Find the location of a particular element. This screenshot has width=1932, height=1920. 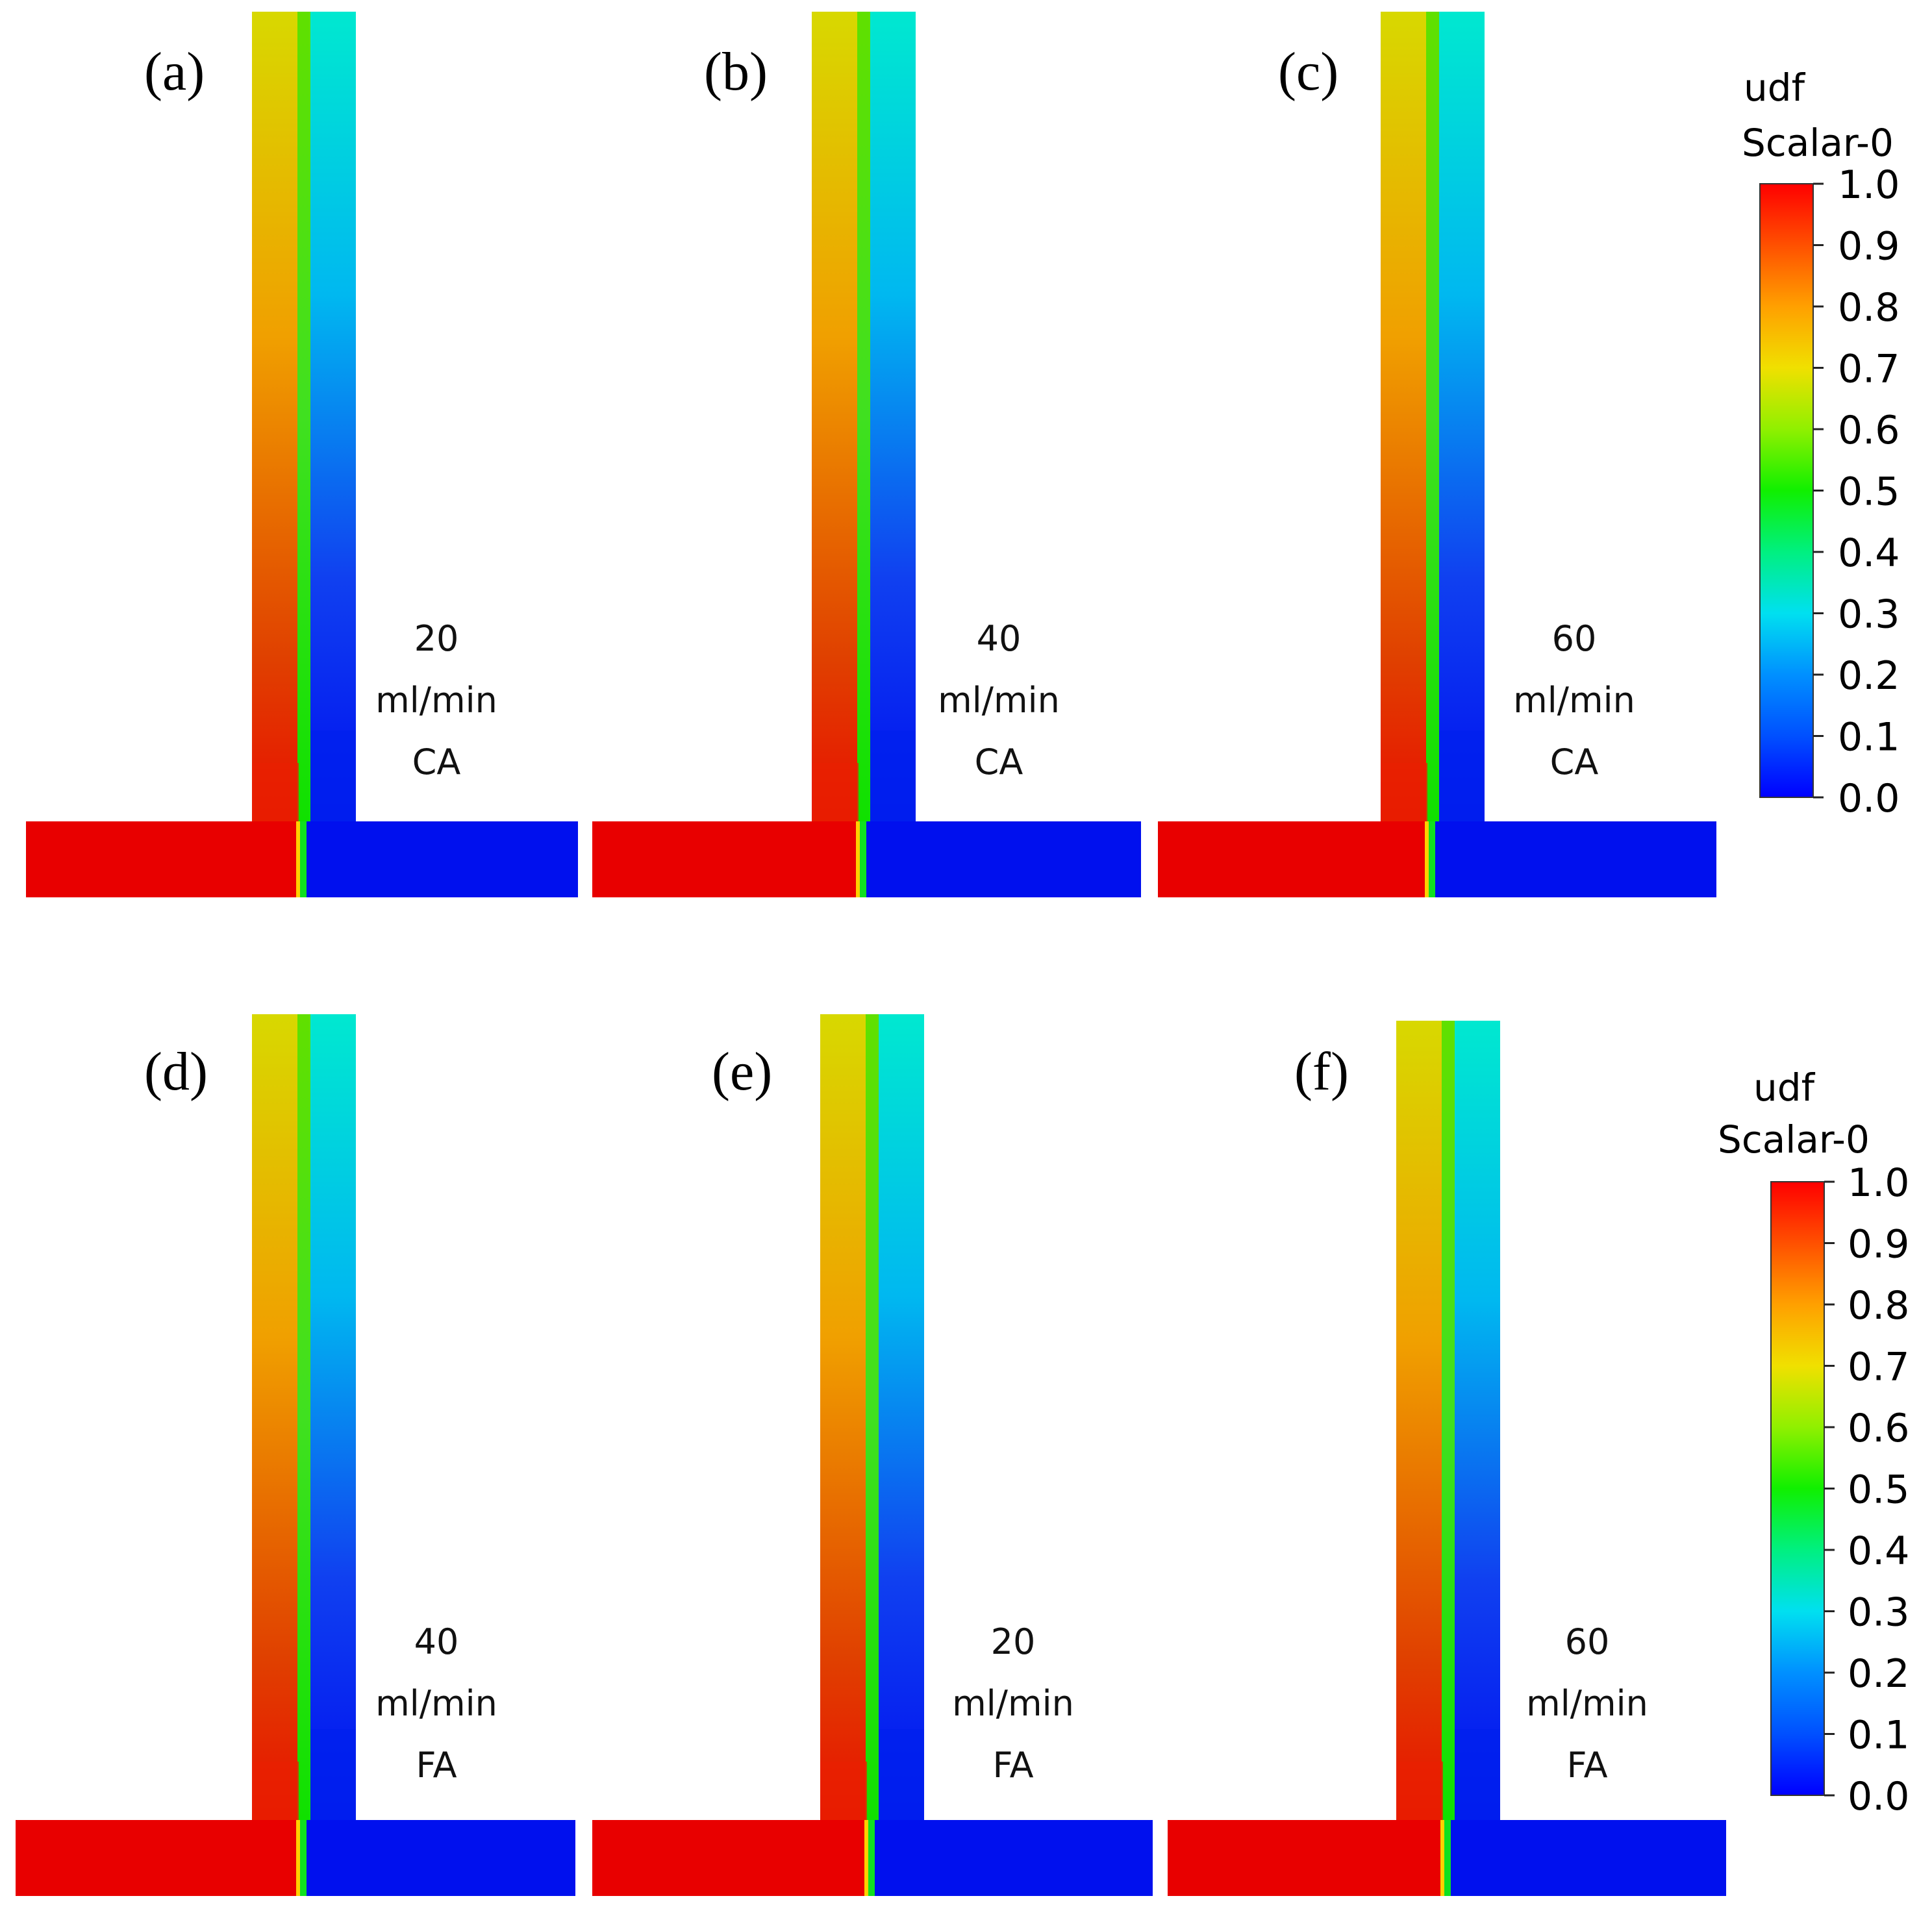

panel-d: (d) 40 ml/min FA is located at coordinates (295, 1455).